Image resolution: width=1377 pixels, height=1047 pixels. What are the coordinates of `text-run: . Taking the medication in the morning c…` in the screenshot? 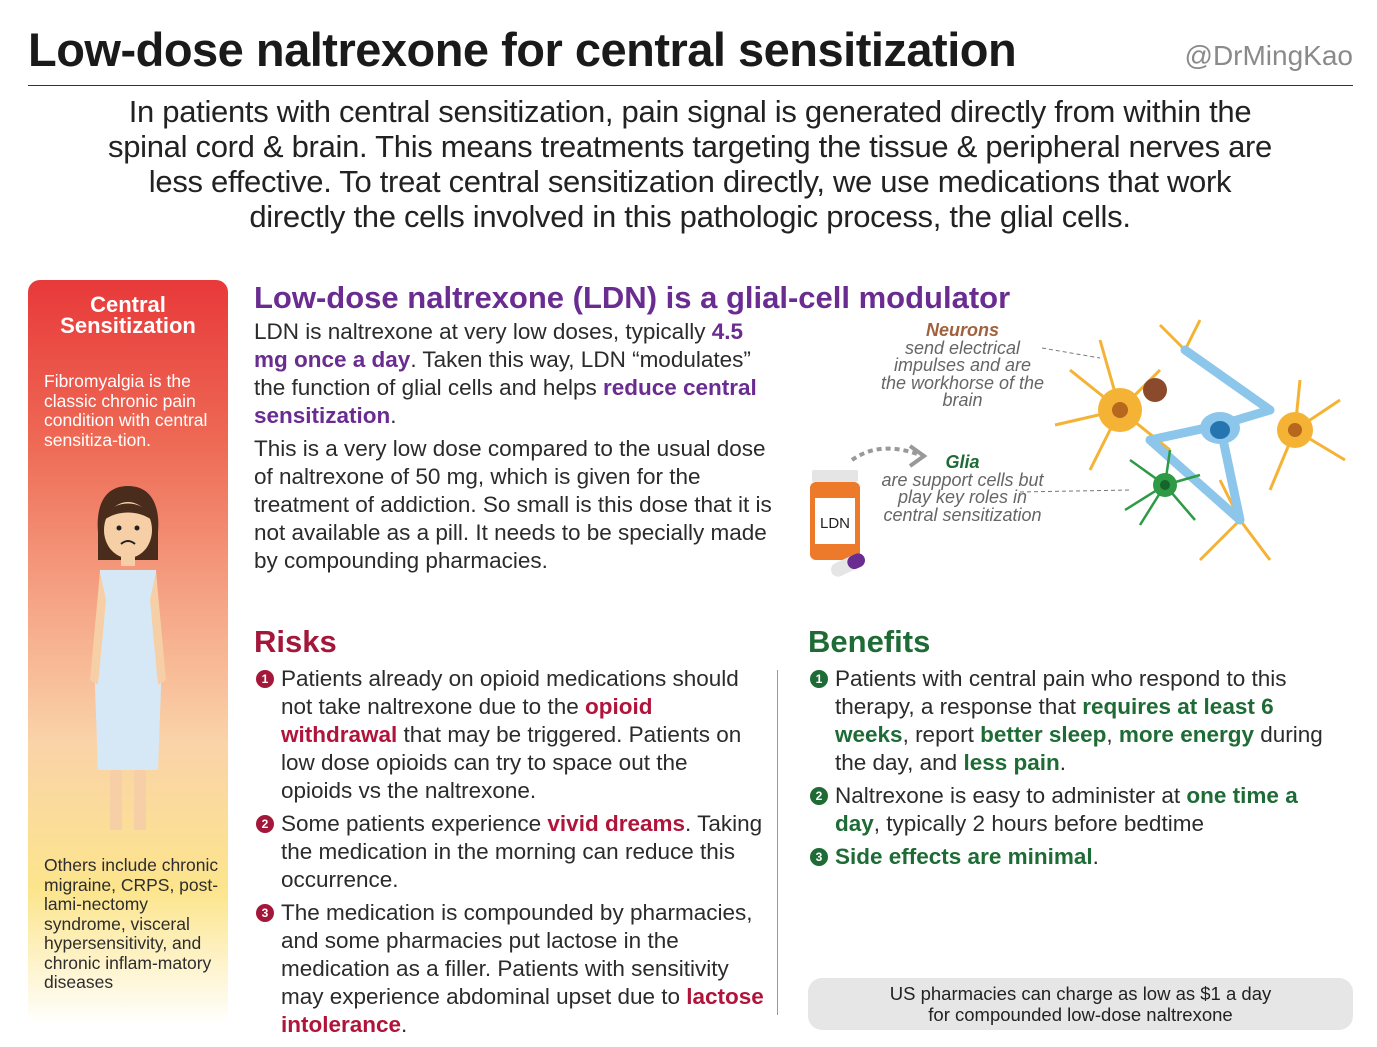 It's located at (522, 851).